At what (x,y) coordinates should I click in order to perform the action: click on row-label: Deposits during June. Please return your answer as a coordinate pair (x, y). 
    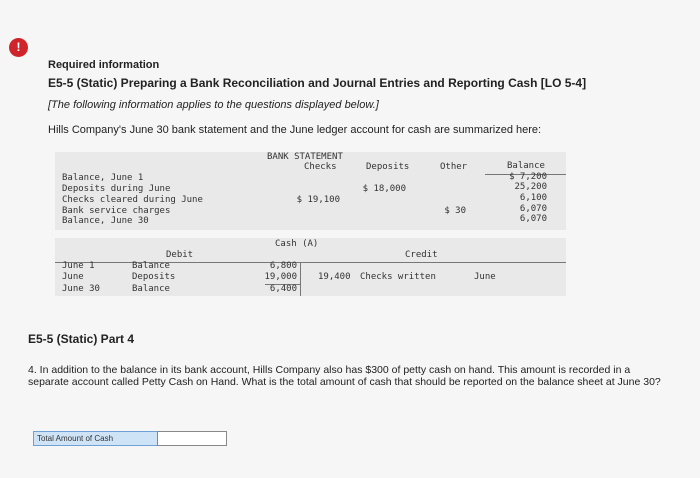
    Looking at the image, I should click on (116, 189).